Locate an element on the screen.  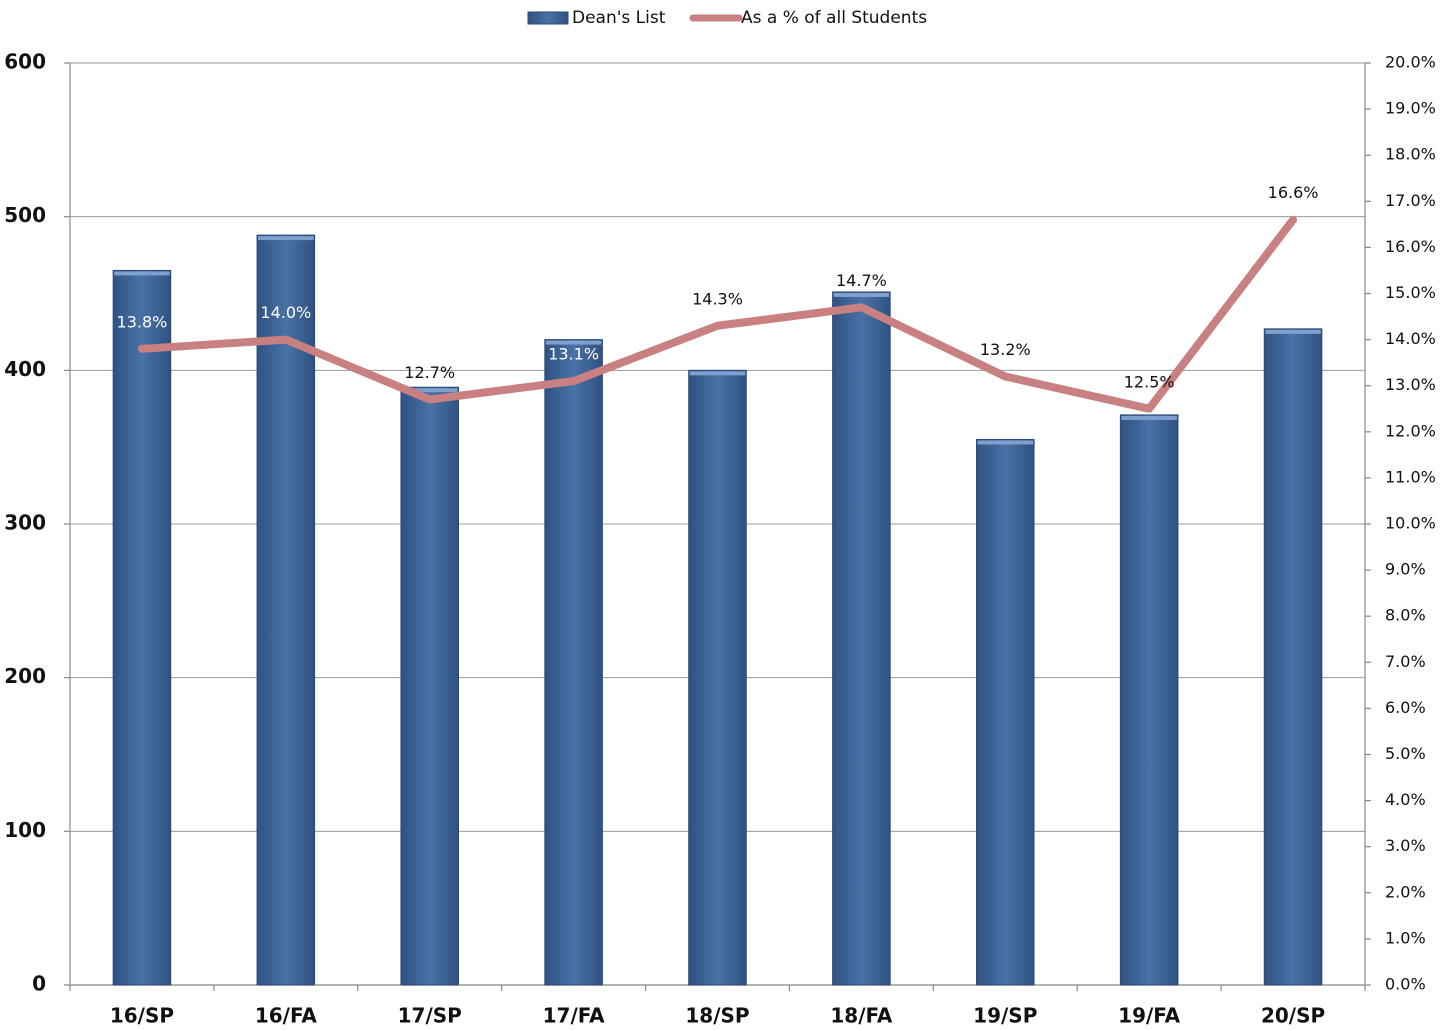
legend-label: Dean's List is located at coordinates (619, 18).